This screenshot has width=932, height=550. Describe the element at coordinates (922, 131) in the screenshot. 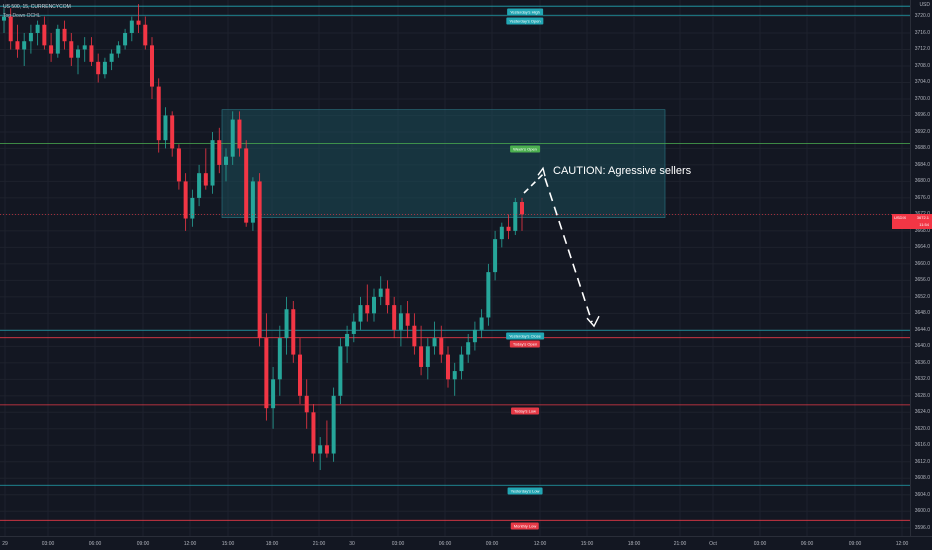

I see `price-tick-label: 3692.0` at that location.